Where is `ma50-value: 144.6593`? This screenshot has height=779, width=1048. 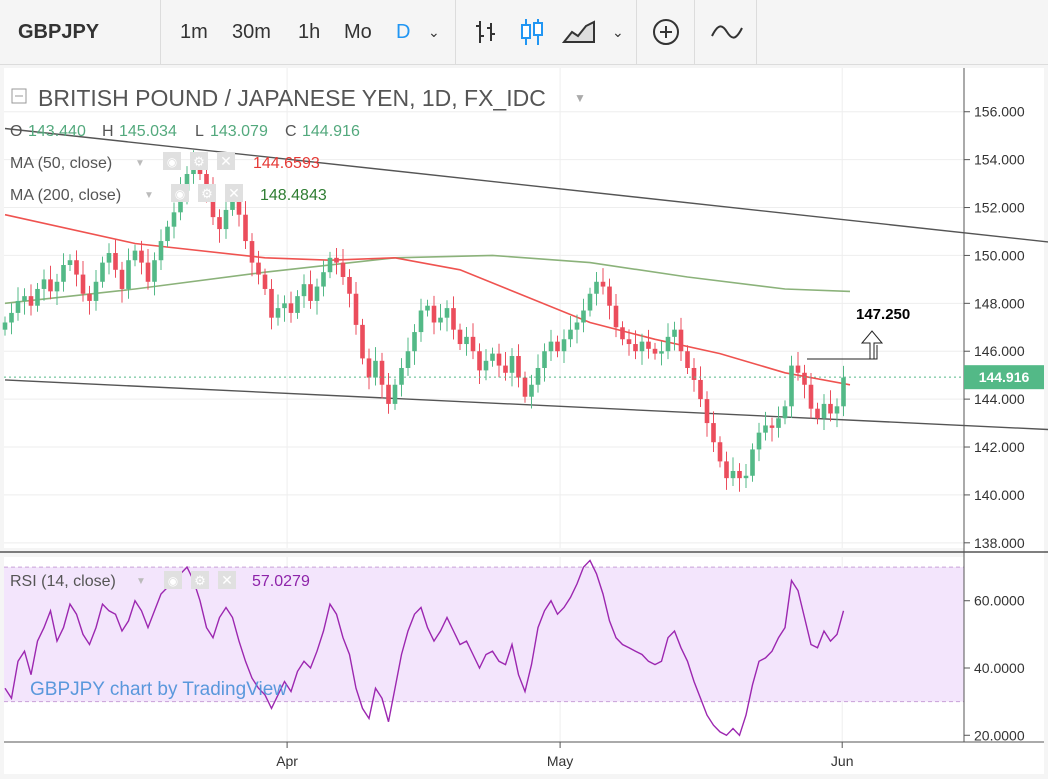
ma50-value: 144.6593 is located at coordinates (286, 163).